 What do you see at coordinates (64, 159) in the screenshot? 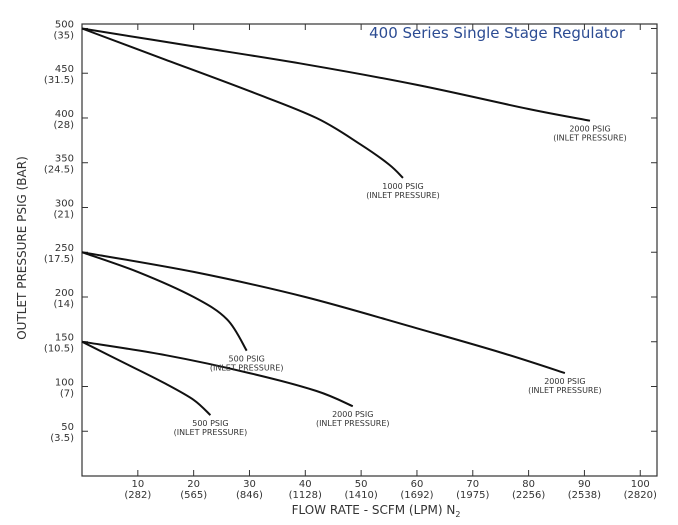
I see `y-tick-label: 350` at bounding box center [64, 159].